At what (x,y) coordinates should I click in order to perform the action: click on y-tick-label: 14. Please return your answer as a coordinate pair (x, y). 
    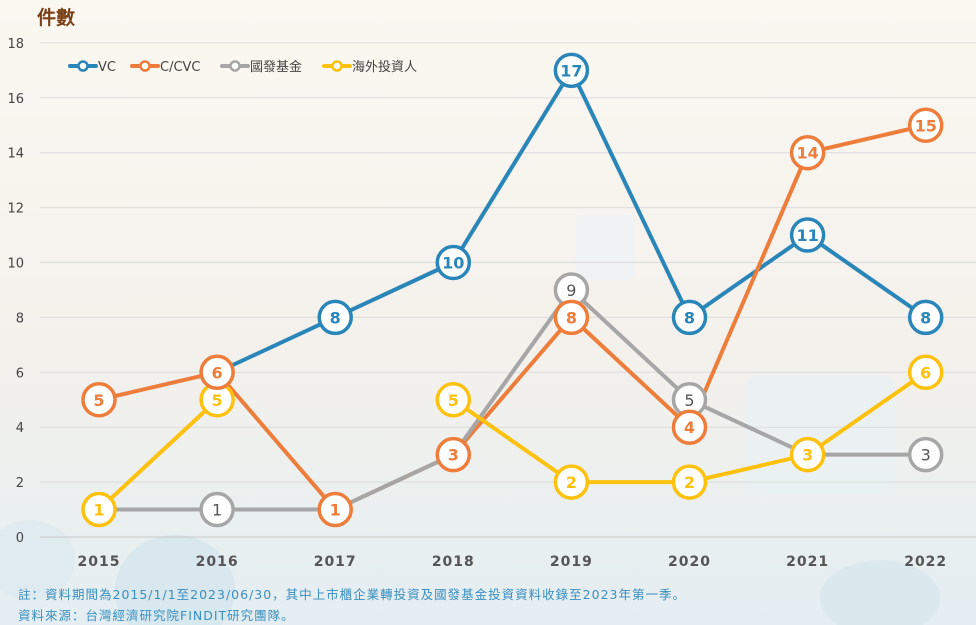
    Looking at the image, I should click on (15, 154).